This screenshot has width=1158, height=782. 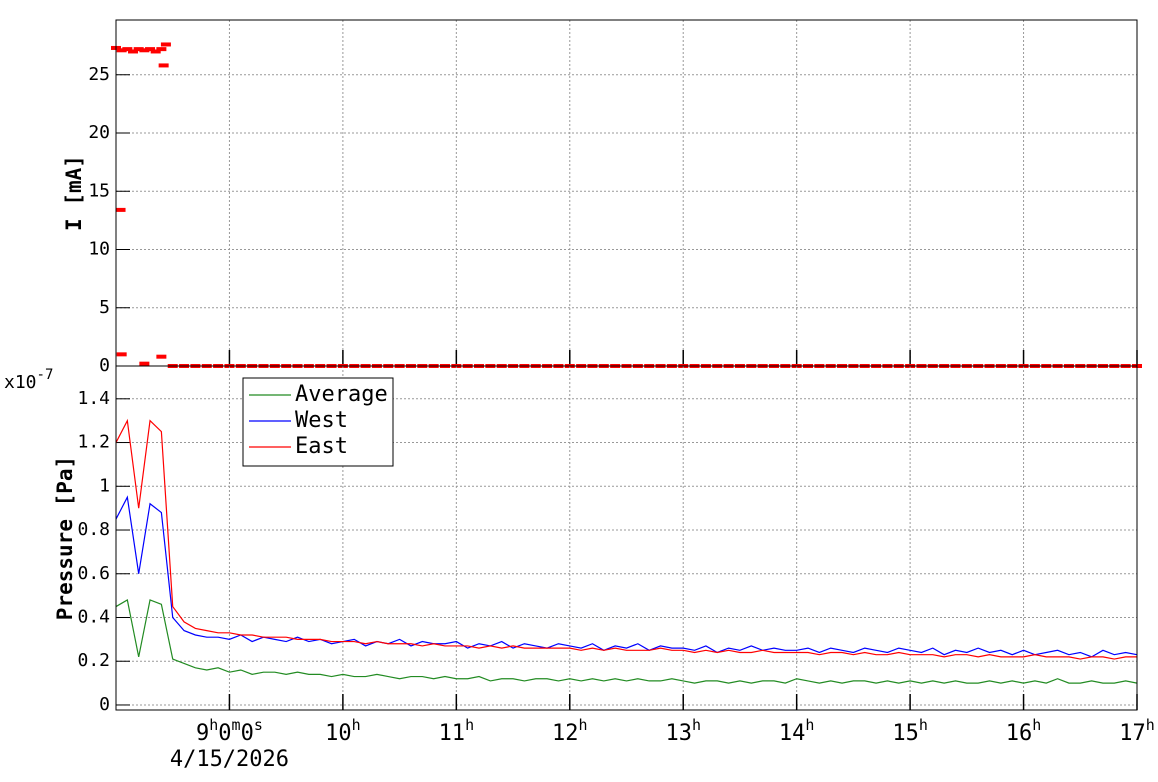 I want to click on y-axis-title: I [mA], so click(x=74, y=193).